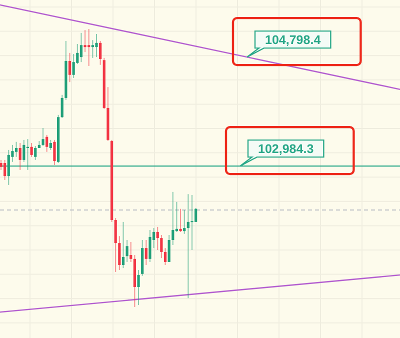 The height and width of the screenshot is (338, 400). Describe the element at coordinates (196, 215) in the screenshot. I see `candlestick` at that location.